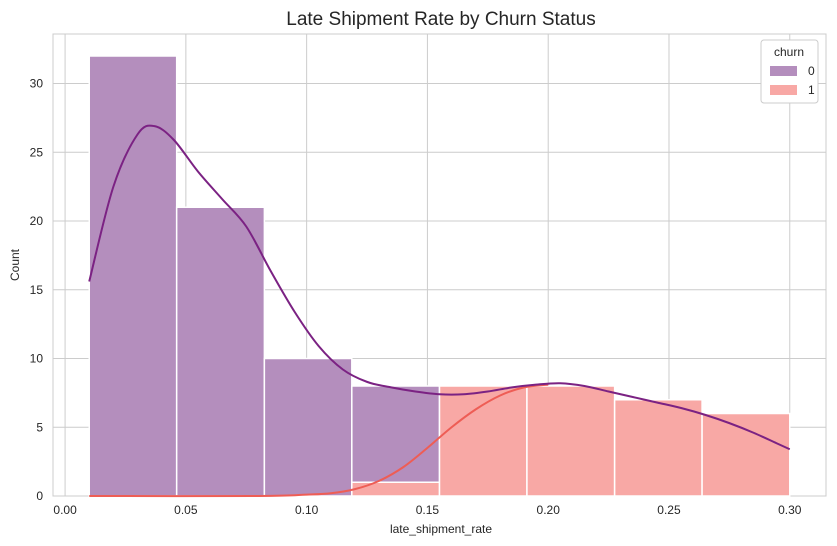 The height and width of the screenshot is (546, 837). I want to click on chart-title: Late Shipment Rate by Churn Status, so click(440, 19).